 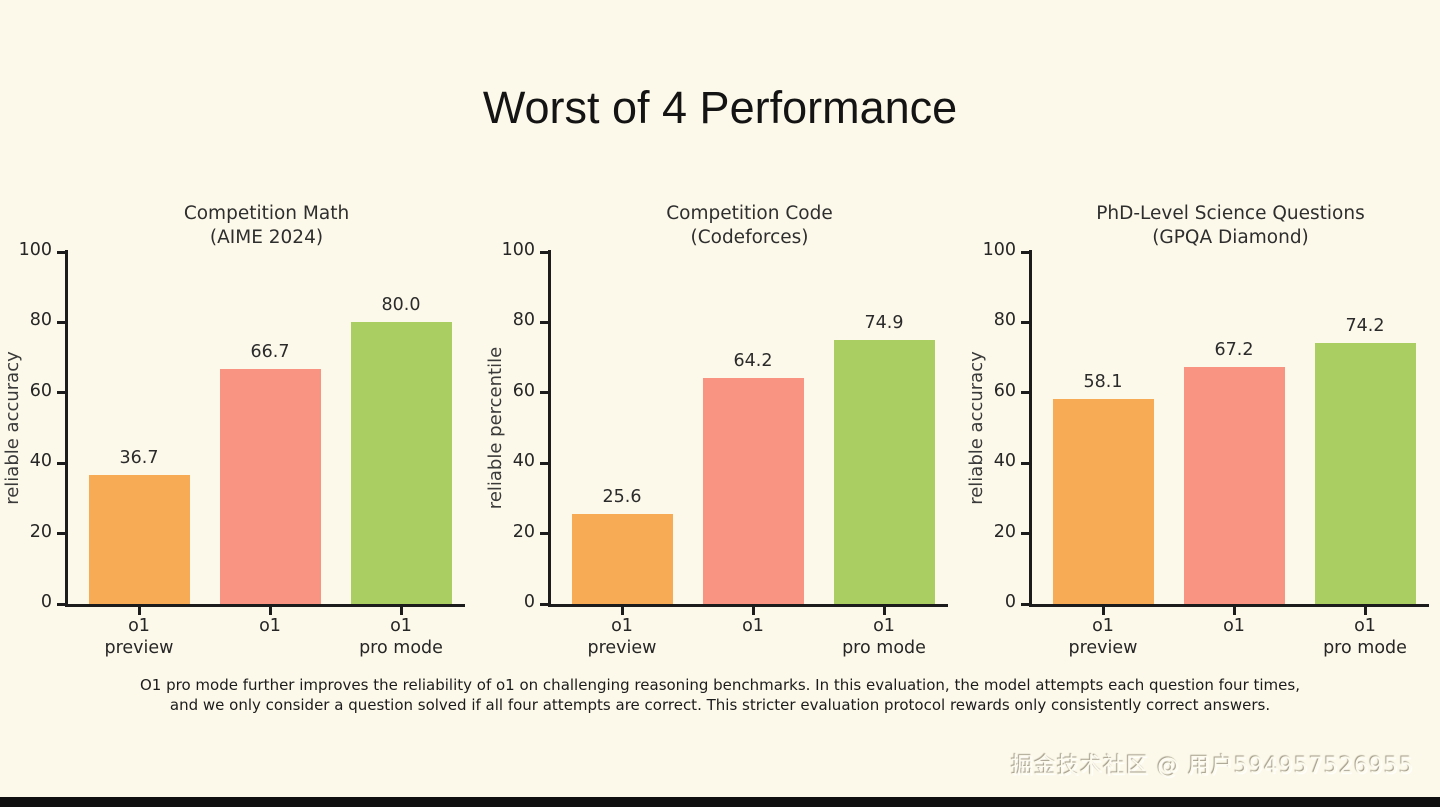 I want to click on chart-title-line-2: (AIME 2024), so click(x=266, y=237).